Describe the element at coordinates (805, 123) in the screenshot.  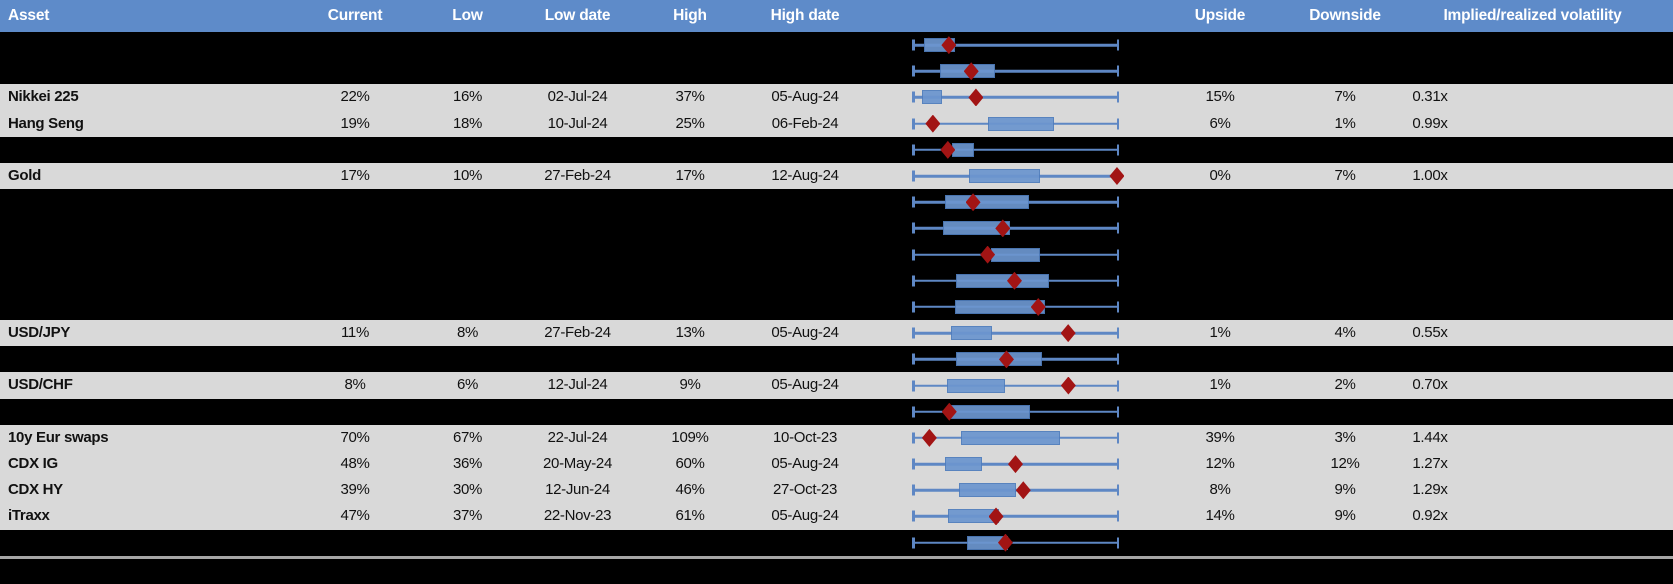
I see `high-date: 06-Feb-24` at that location.